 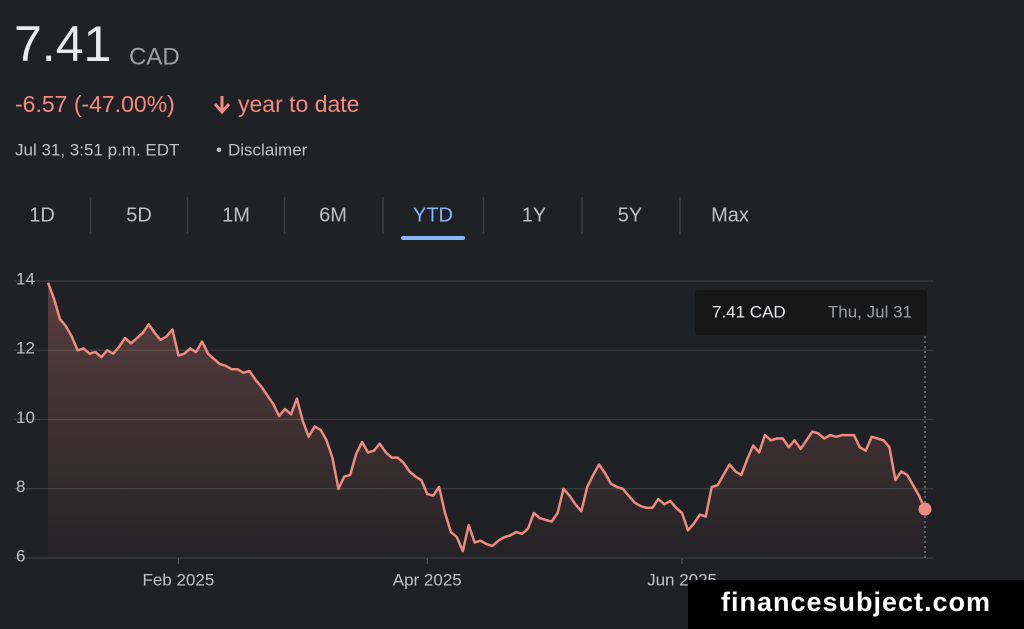 What do you see at coordinates (97, 149) in the screenshot?
I see `timestamp: Jul 31, 3:51 p.m. EDT` at bounding box center [97, 149].